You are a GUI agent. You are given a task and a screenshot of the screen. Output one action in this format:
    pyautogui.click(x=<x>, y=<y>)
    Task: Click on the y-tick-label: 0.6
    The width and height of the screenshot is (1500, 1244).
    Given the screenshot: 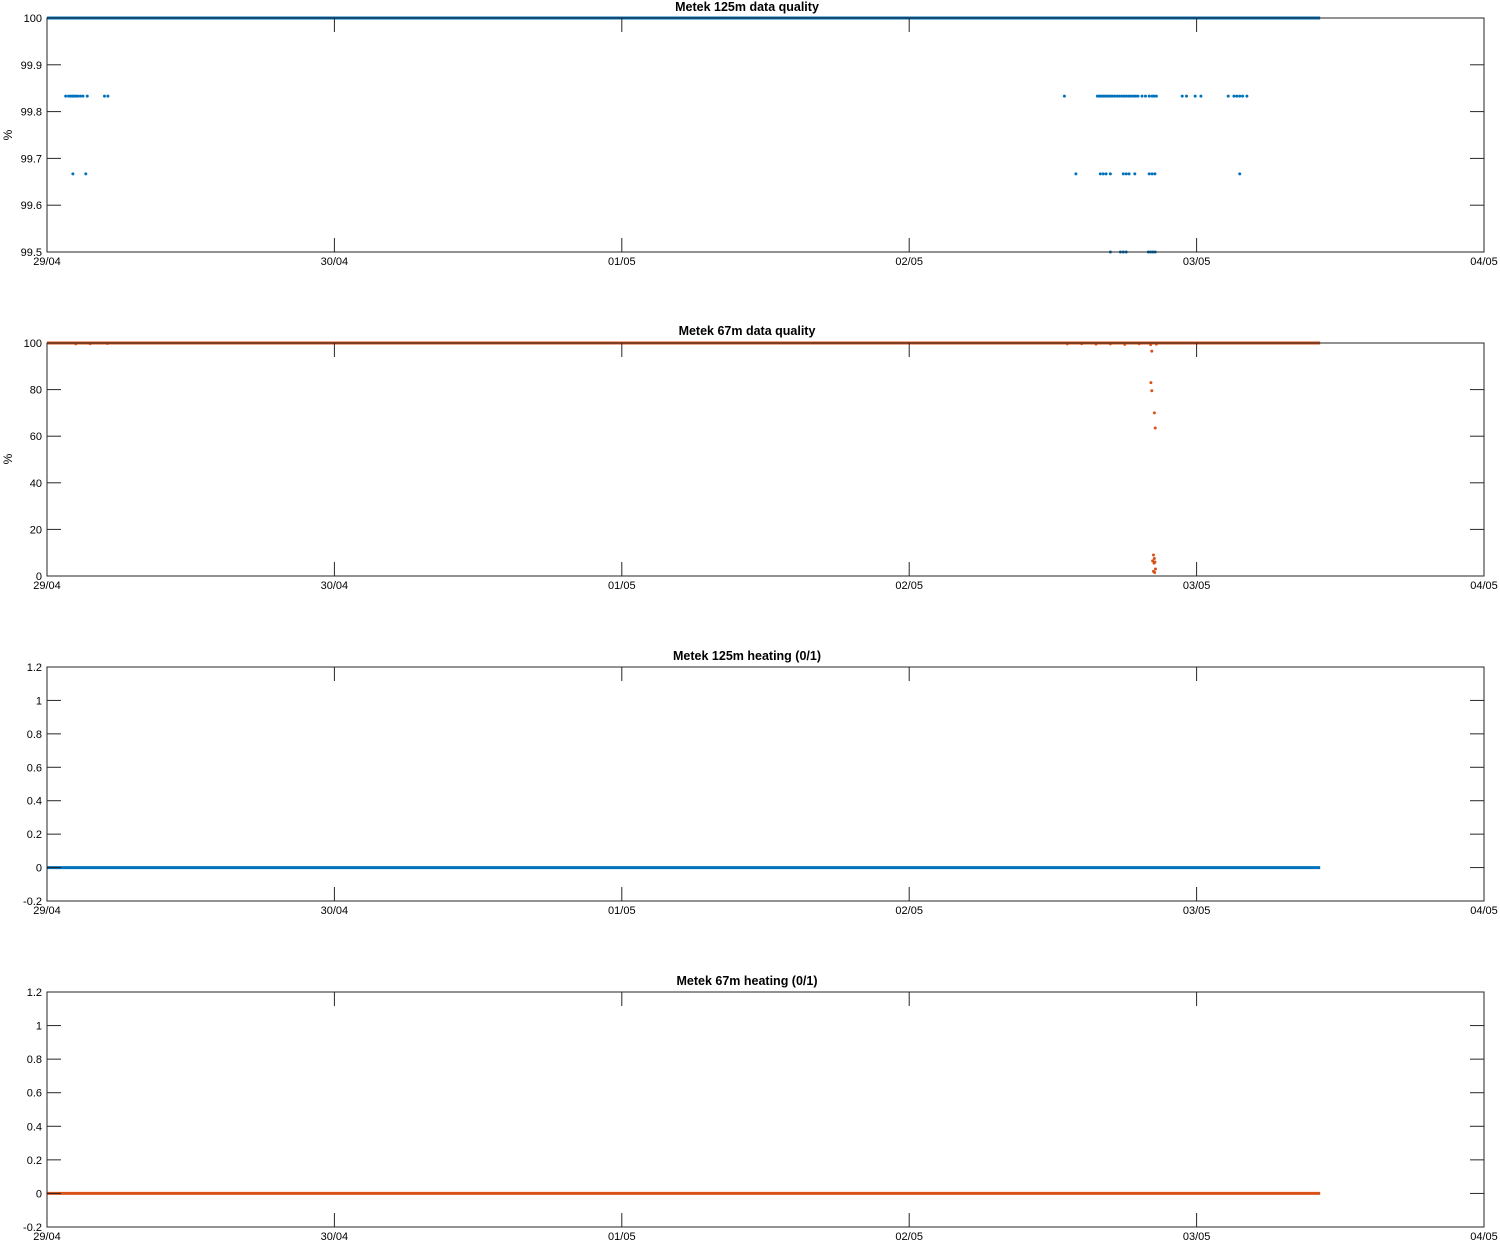 What is the action you would take?
    pyautogui.click(x=34, y=768)
    